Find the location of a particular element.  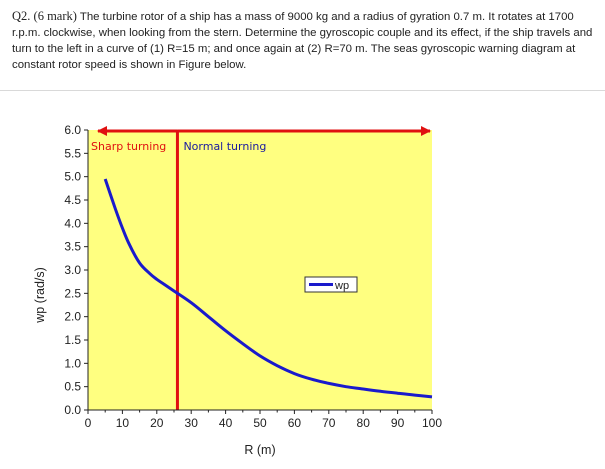

x-tick-label: 80 is located at coordinates (364, 423).